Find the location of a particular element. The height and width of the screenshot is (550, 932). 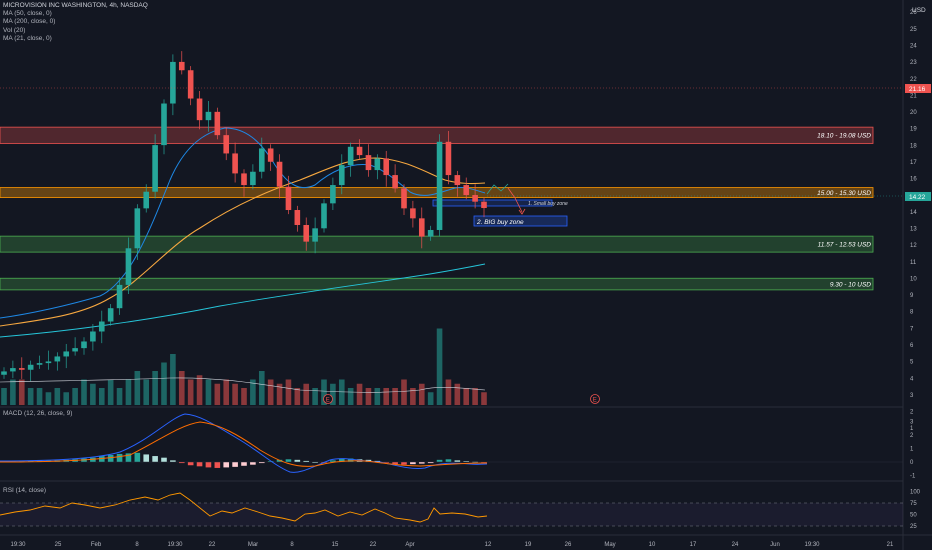

time-tick: 21 is located at coordinates (890, 545).